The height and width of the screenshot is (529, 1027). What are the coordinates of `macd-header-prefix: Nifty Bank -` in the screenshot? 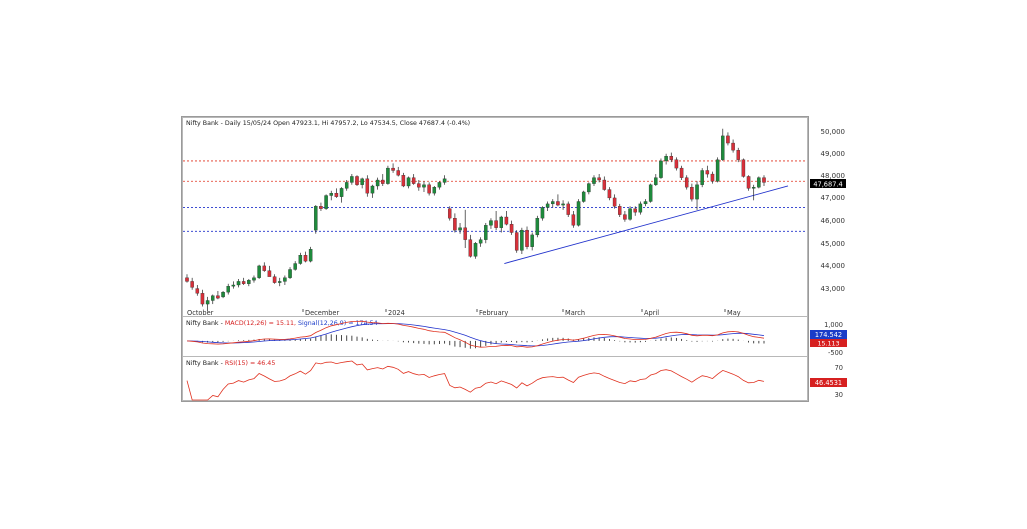 It's located at (205, 323).